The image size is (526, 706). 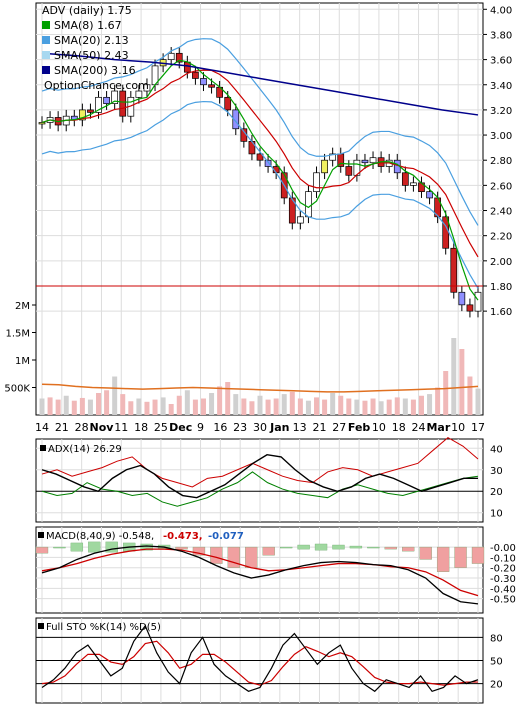 I want to click on macd-swatch, so click(x=41, y=535).